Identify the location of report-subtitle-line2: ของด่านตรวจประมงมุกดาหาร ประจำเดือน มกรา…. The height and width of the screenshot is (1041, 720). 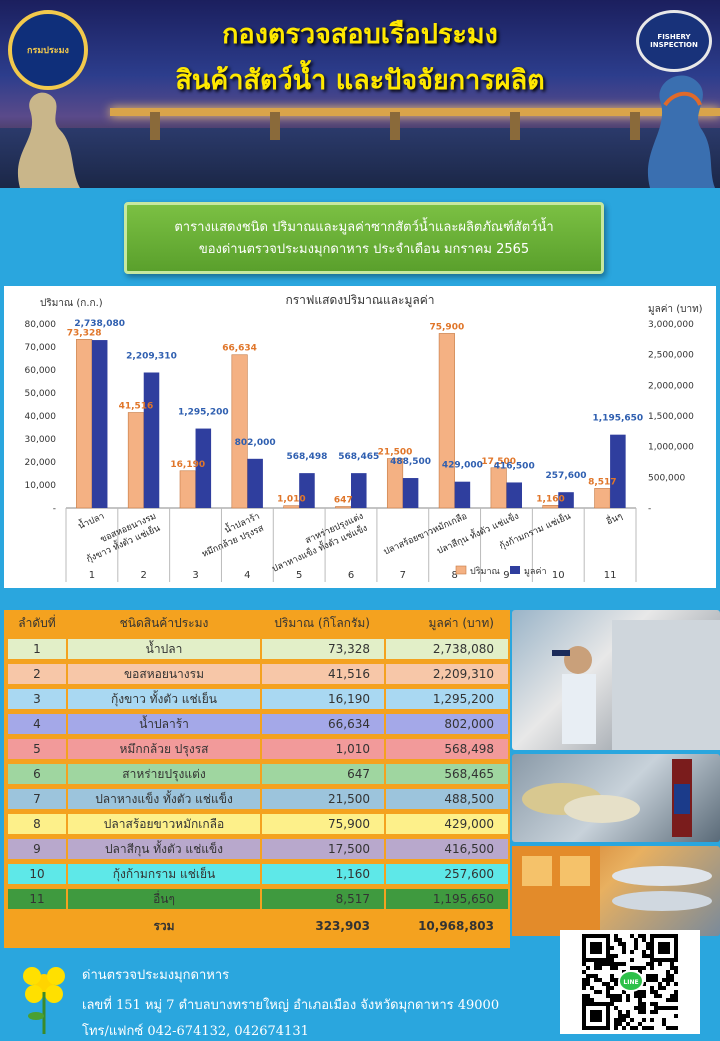
(364, 249).